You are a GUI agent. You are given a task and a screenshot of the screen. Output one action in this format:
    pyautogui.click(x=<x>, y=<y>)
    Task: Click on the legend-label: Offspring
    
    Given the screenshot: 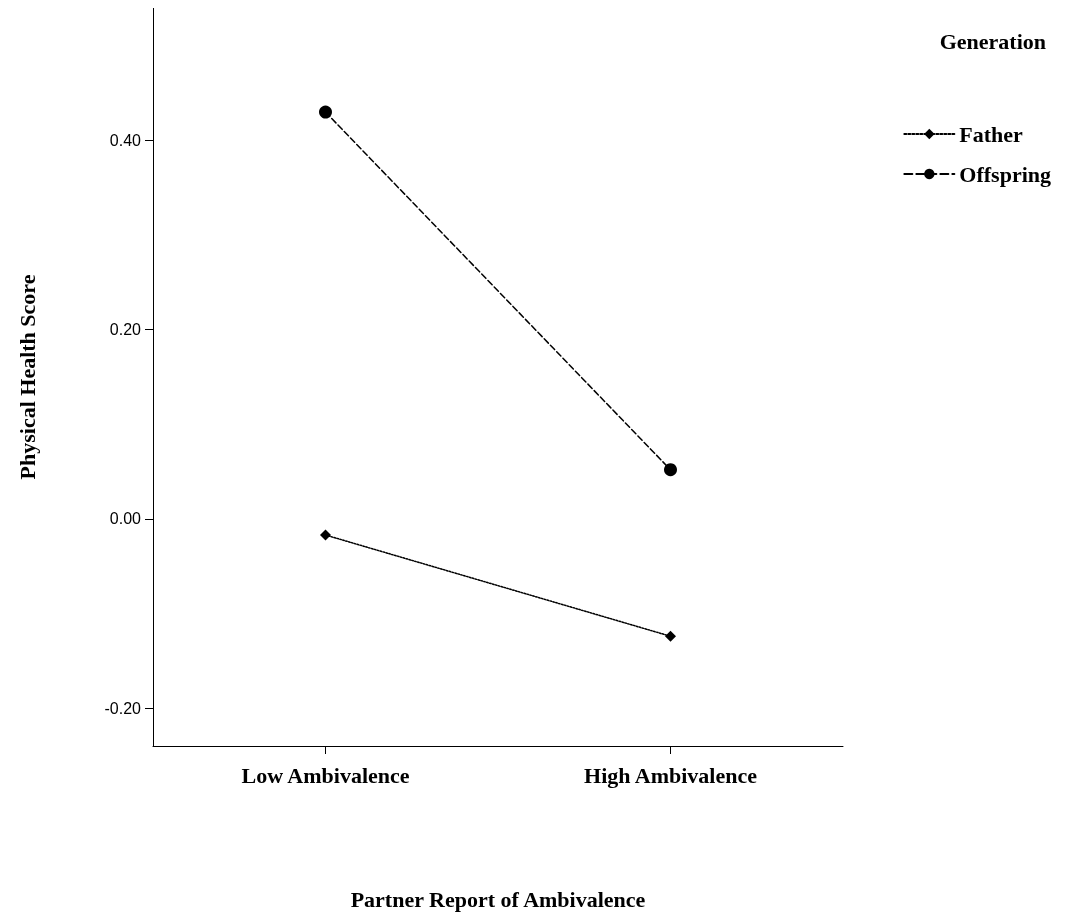 What is the action you would take?
    pyautogui.click(x=1005, y=174)
    